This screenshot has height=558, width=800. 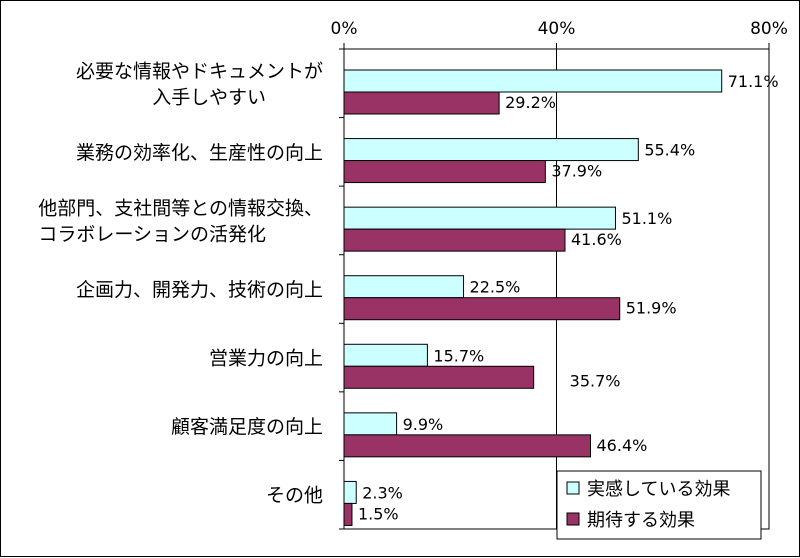 What do you see at coordinates (423, 424) in the screenshot?
I see `data-label-realized-5: 9.9%` at bounding box center [423, 424].